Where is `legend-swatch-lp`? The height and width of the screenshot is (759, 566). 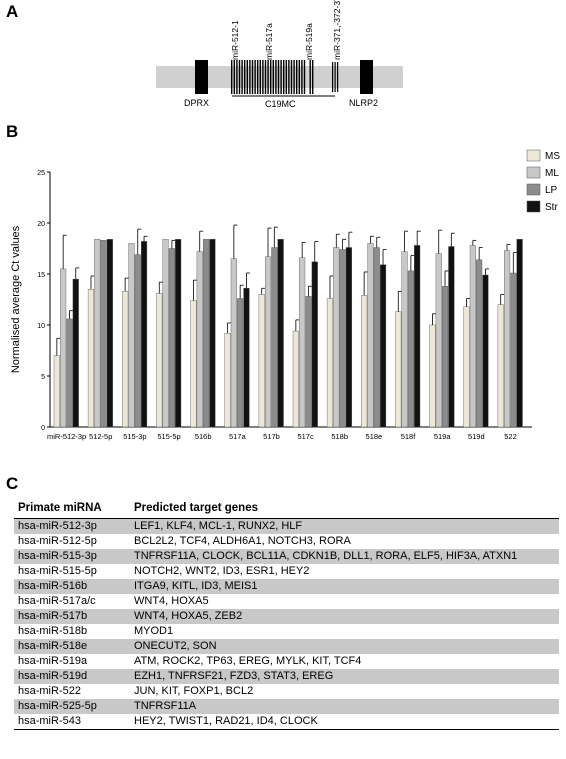 legend-swatch-lp is located at coordinates (533, 189).